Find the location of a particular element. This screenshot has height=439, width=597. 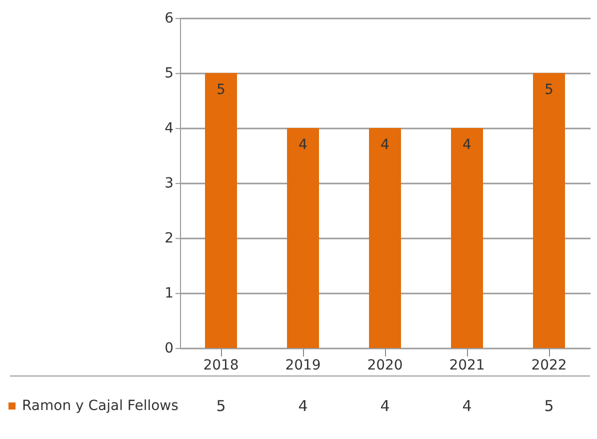

y-tick-label: 0 is located at coordinates (169, 348).